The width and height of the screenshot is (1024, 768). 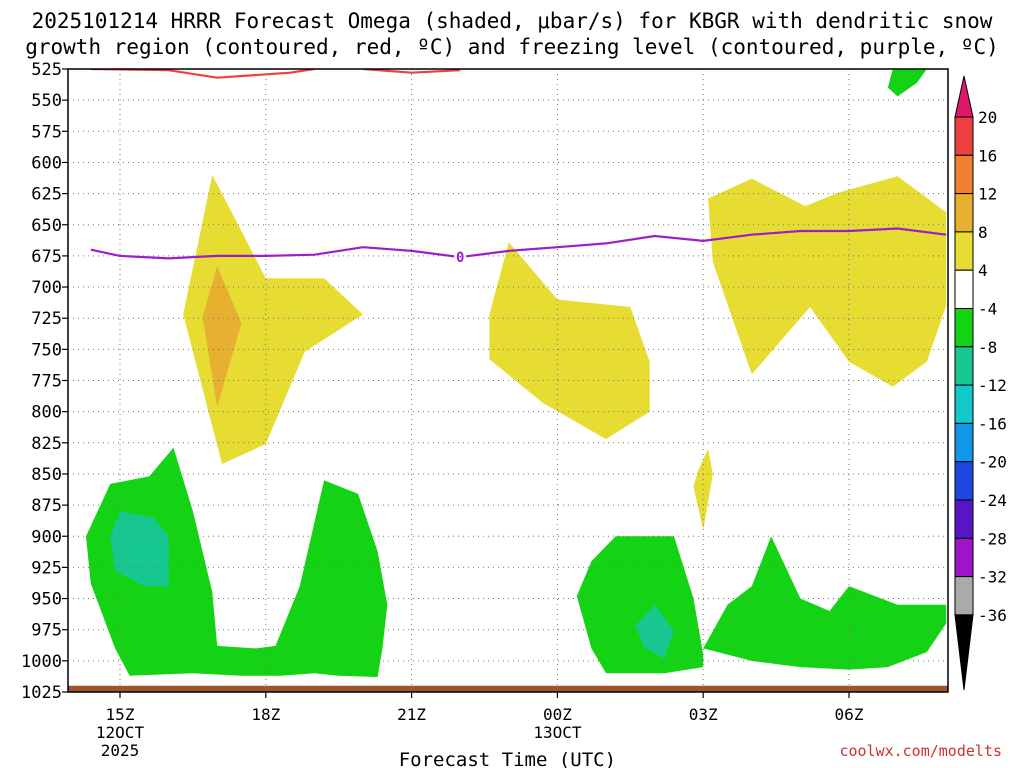 I want to click on colorbar-label-13: -36, so click(x=992, y=615).